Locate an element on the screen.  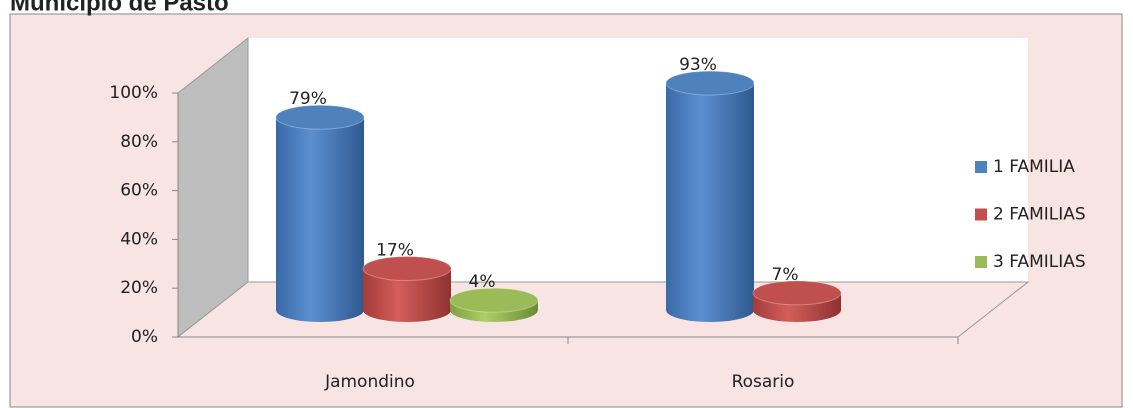
data-label: 79% is located at coordinates (308, 99).